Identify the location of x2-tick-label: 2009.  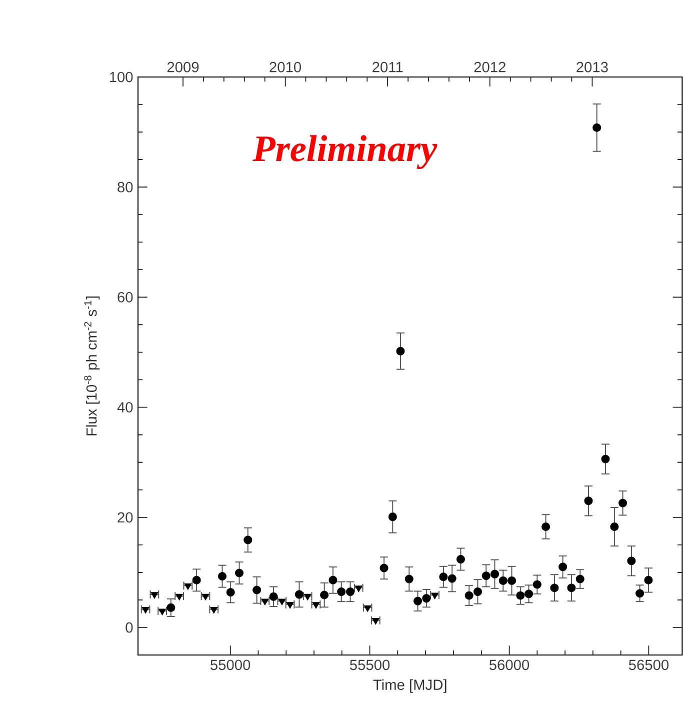
(183, 67).